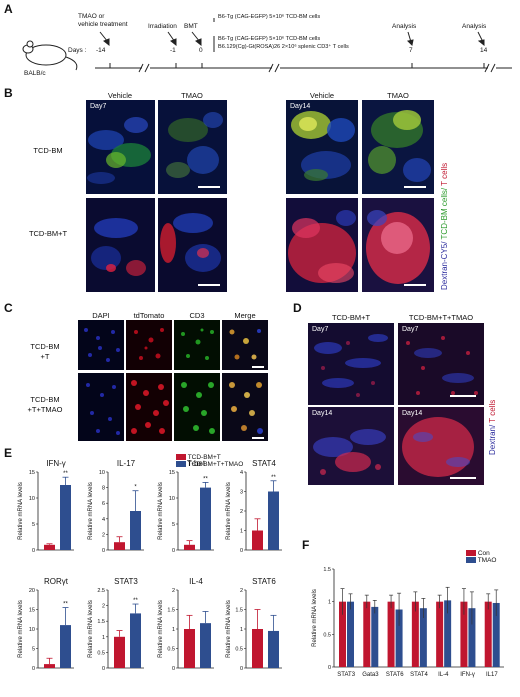 The height and width of the screenshot is (697, 520). What do you see at coordinates (346, 675) in the screenshot?
I see `x-tick-label: STAT3` at bounding box center [346, 675].